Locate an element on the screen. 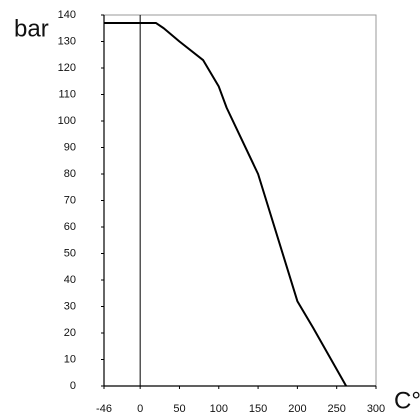  y-tick-label: 90 is located at coordinates (70, 147).